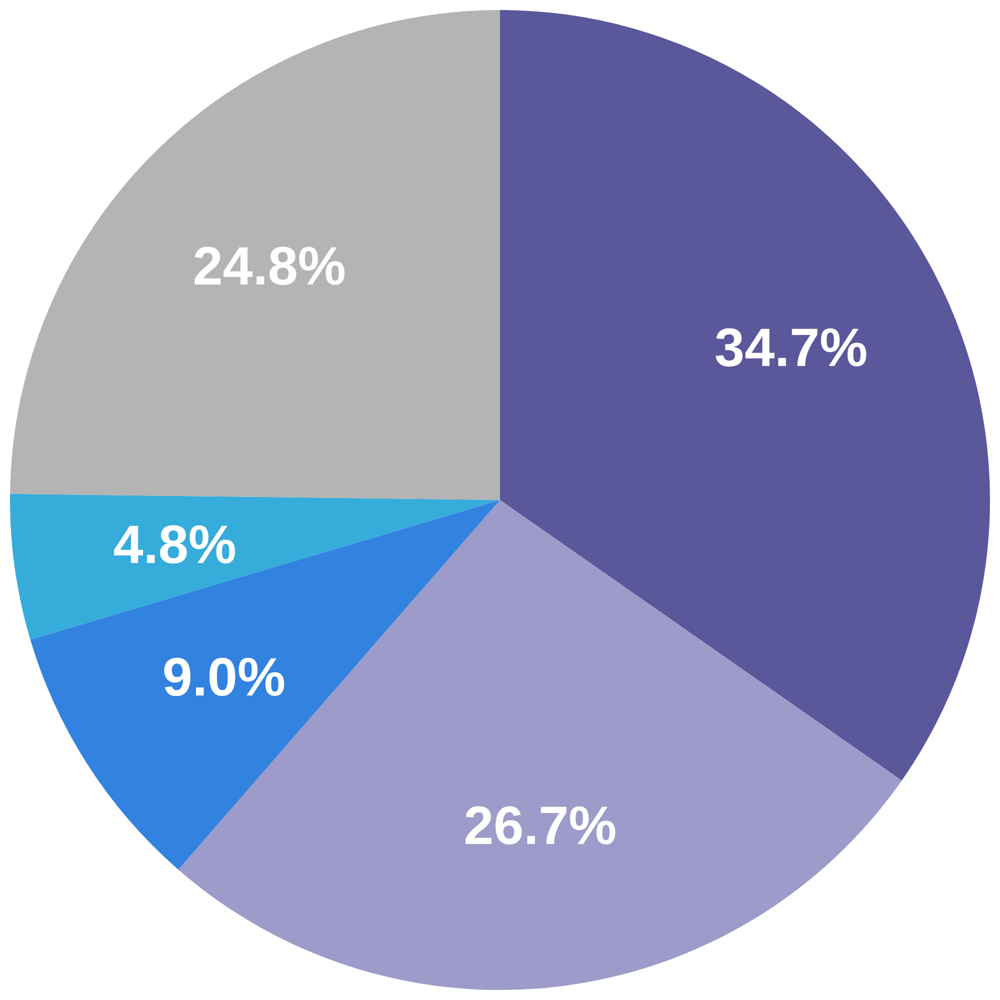 This screenshot has width=1000, height=1000. I want to click on data-label: 26.7%, so click(540, 826).